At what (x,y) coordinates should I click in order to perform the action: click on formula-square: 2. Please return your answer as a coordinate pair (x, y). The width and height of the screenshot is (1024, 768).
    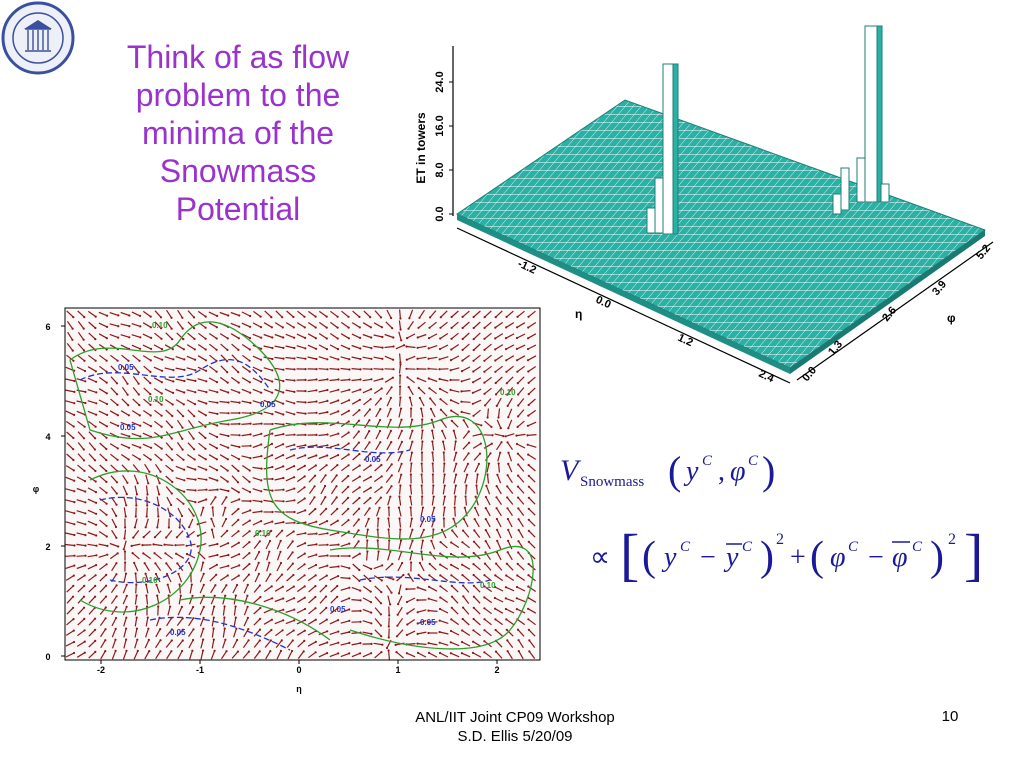
    Looking at the image, I should click on (780, 539).